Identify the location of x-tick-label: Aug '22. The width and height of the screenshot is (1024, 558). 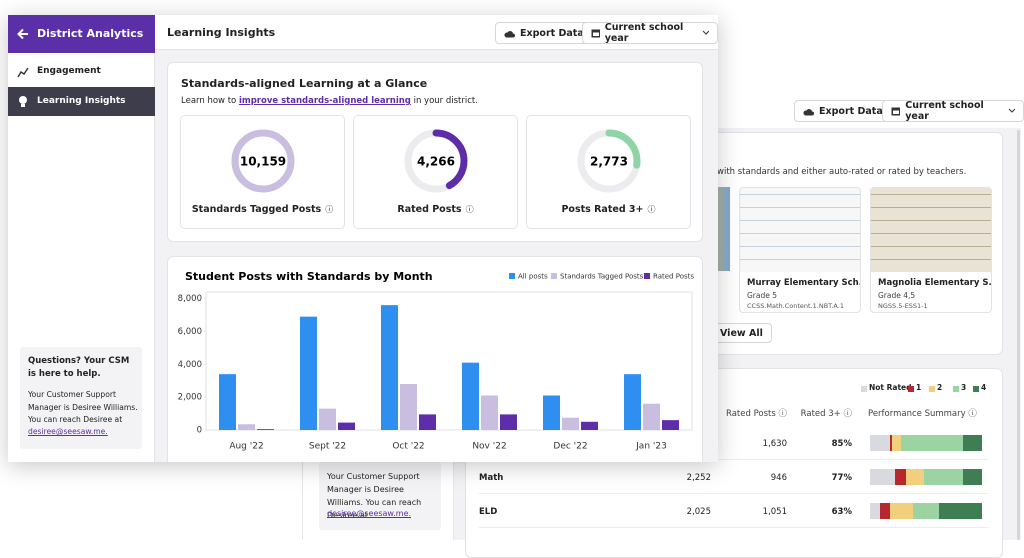
(246, 447).